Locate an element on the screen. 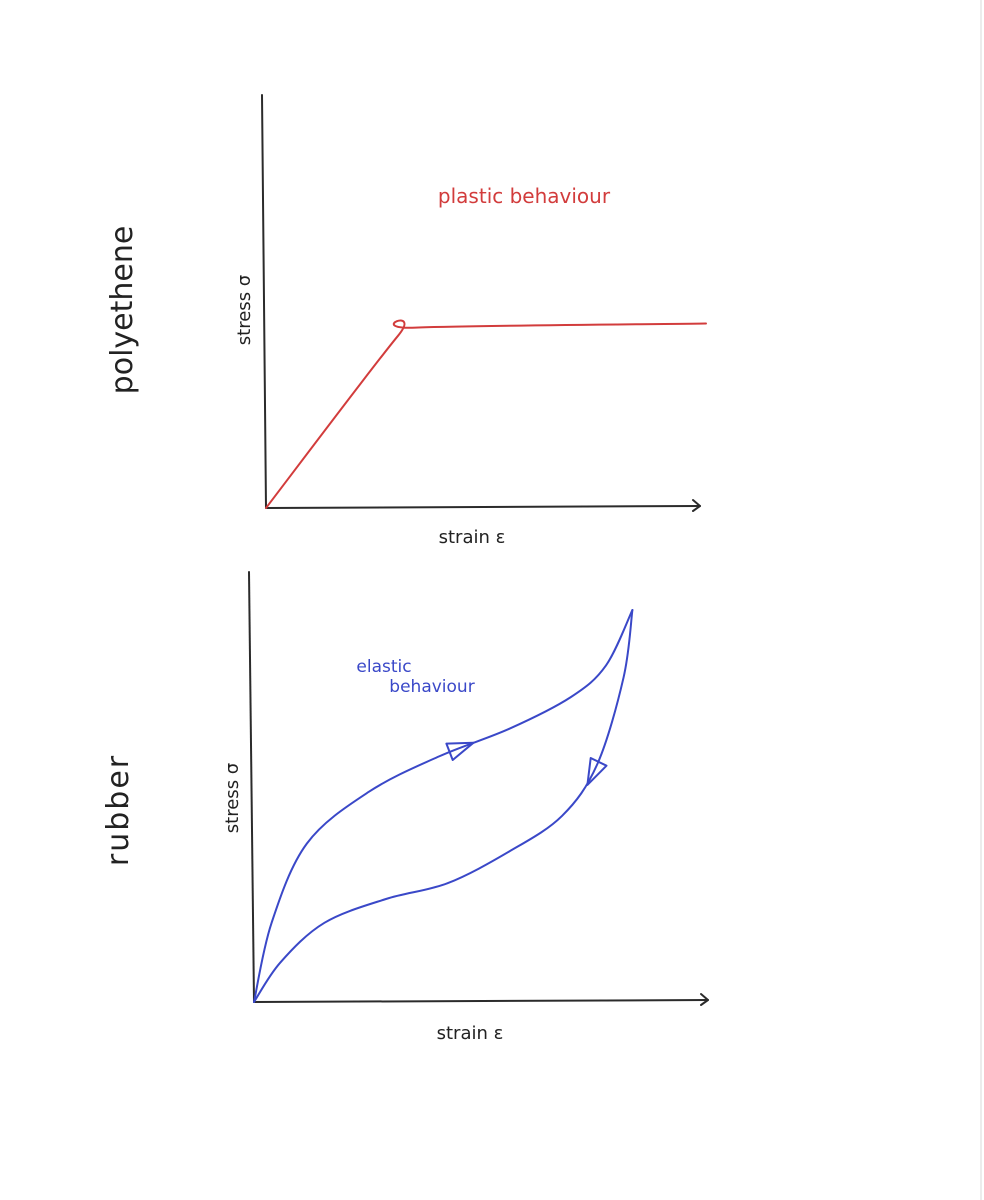 Image resolution: width=984 pixels, height=1200 pixels. rubber-annotation-line-2: behaviour is located at coordinates (431, 687).